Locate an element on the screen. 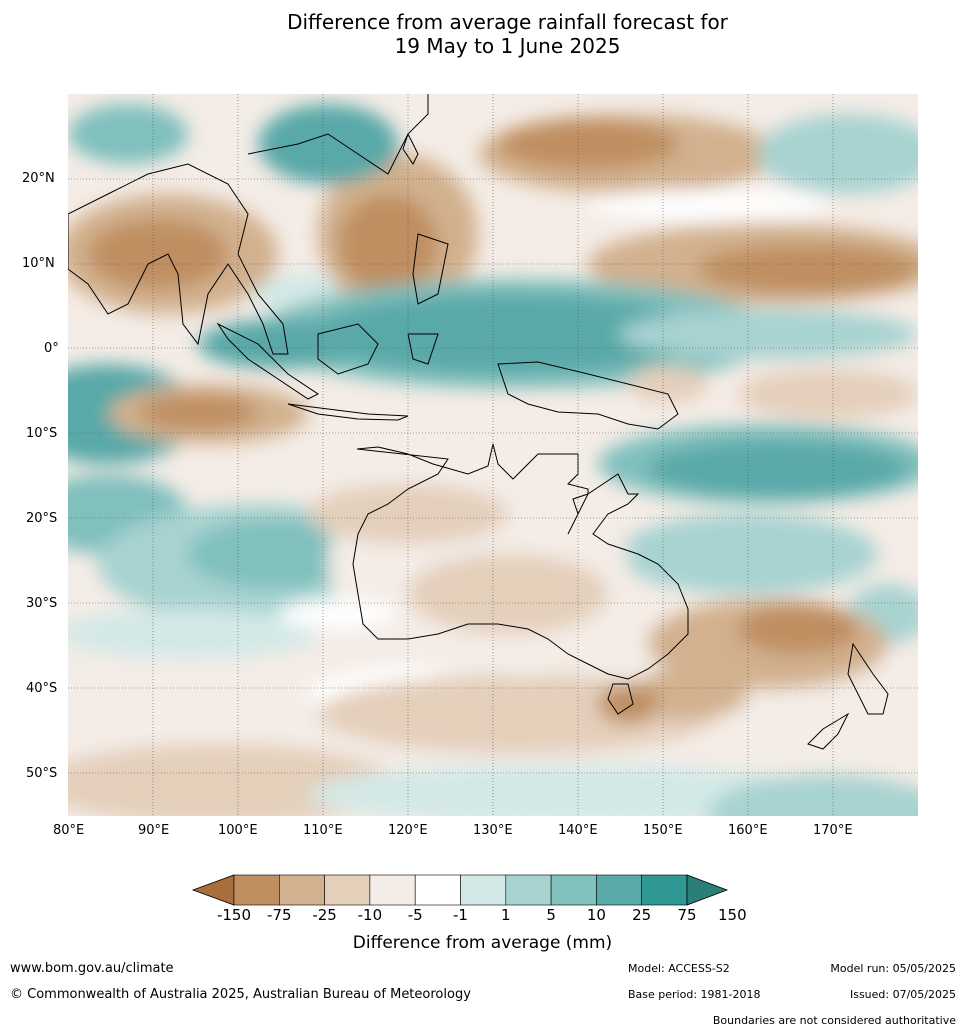 This screenshot has width=965, height=1035. lat-label-eq: 0° is located at coordinates (51, 348).